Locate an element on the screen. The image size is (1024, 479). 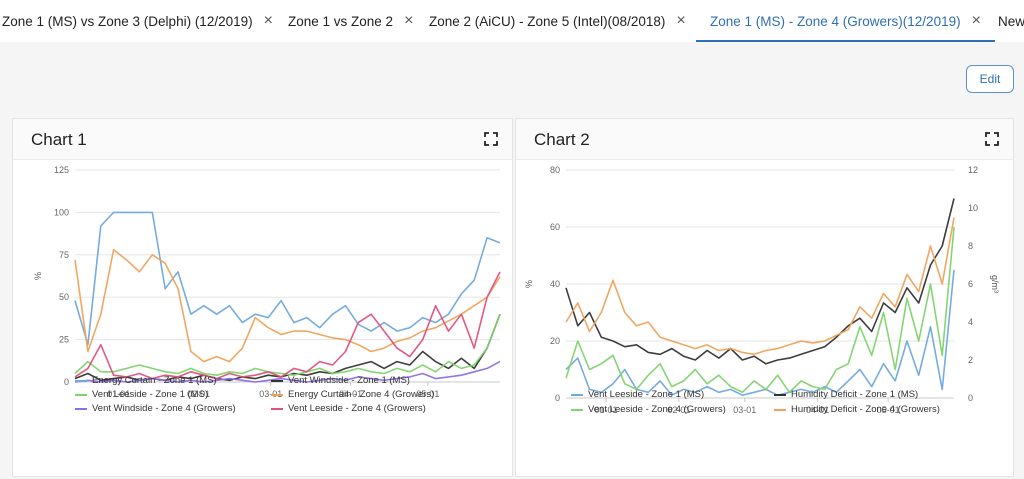
y-tick-label: 100 is located at coordinates (61, 212).